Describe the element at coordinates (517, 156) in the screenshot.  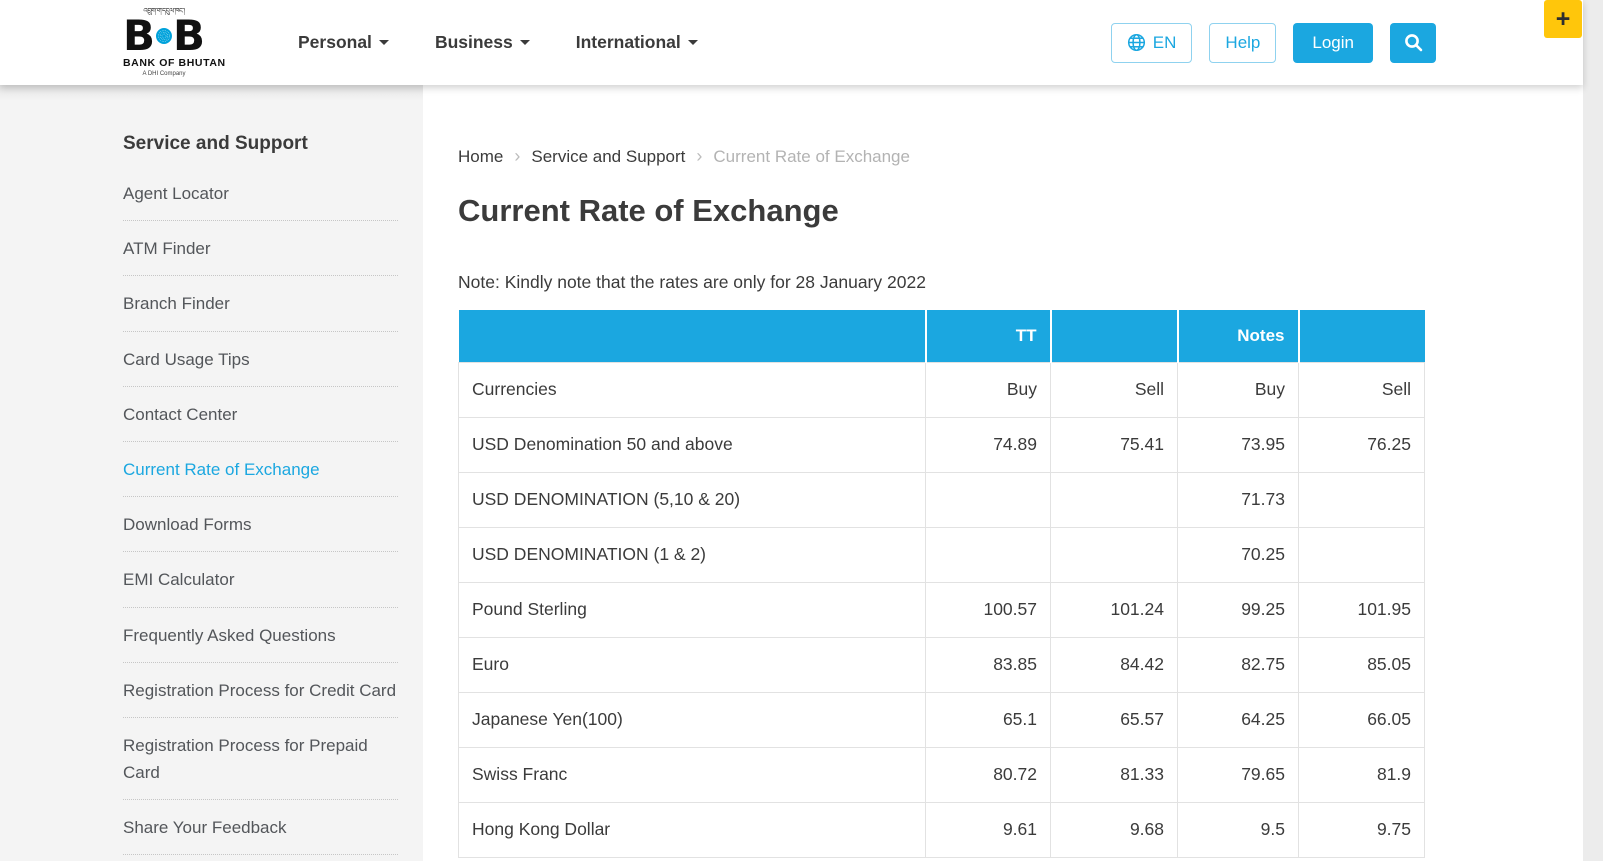
I see `chevron-right-icon: ›` at that location.